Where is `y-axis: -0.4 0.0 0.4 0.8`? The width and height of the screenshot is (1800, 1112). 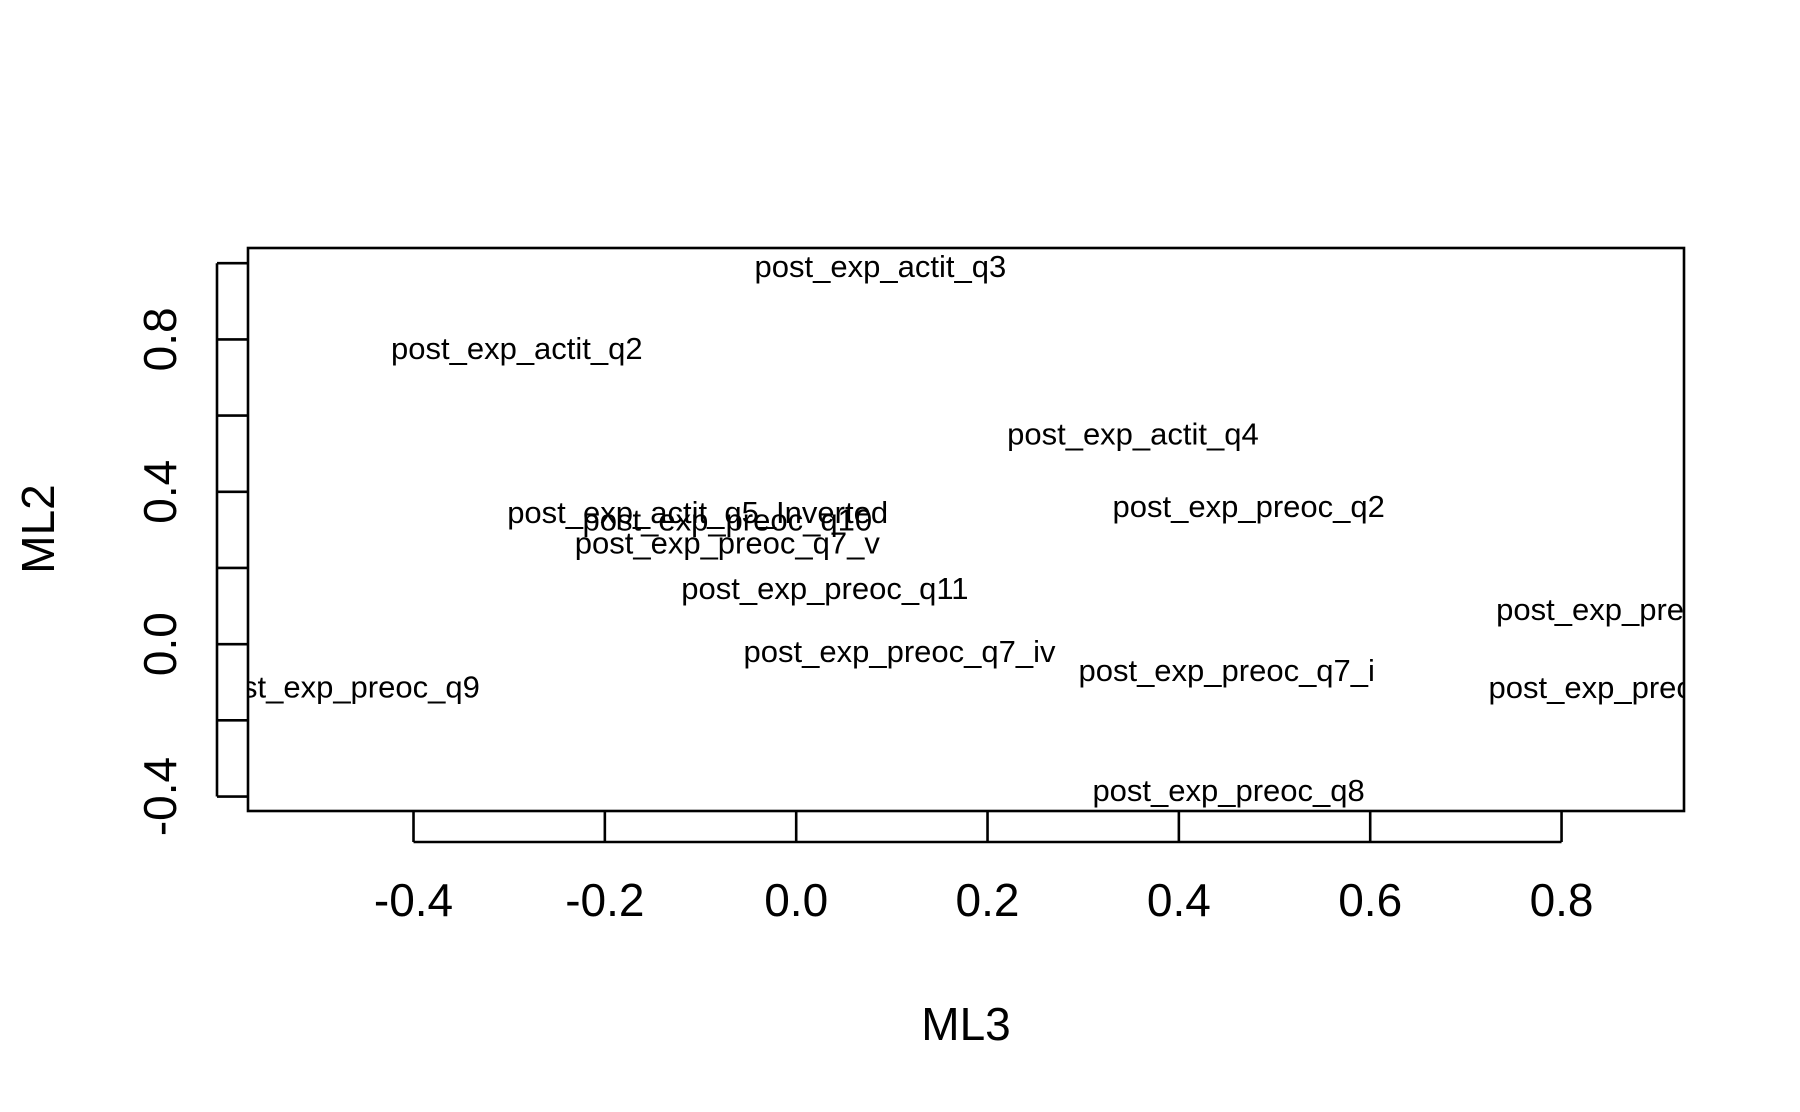
y-axis: -0.4 0.0 0.4 0.8 is located at coordinates (190, 548).